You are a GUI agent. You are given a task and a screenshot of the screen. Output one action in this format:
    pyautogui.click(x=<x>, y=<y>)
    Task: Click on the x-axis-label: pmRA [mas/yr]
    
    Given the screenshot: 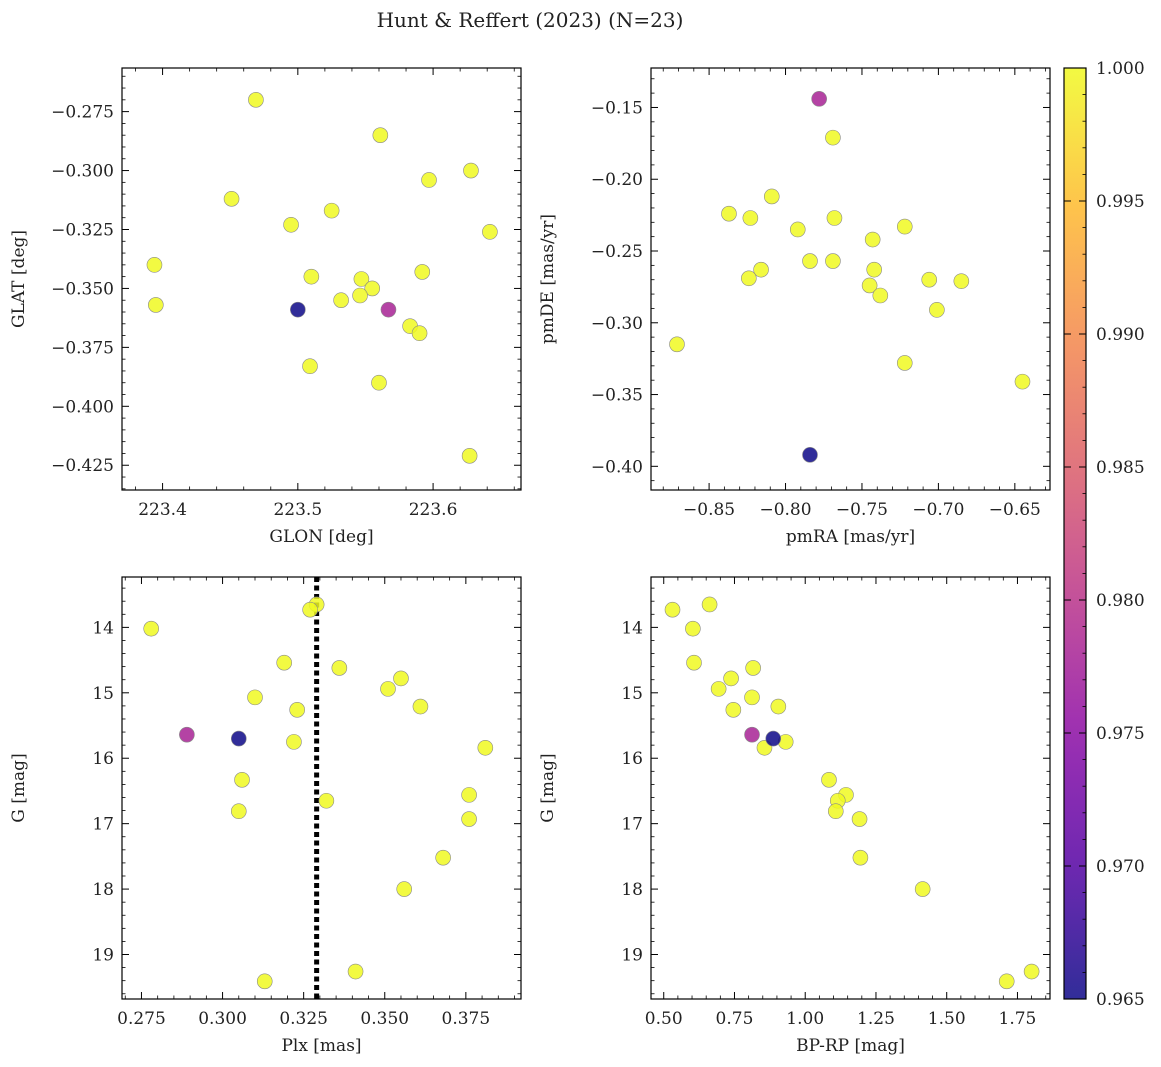 What is the action you would take?
    pyautogui.click(x=850, y=537)
    